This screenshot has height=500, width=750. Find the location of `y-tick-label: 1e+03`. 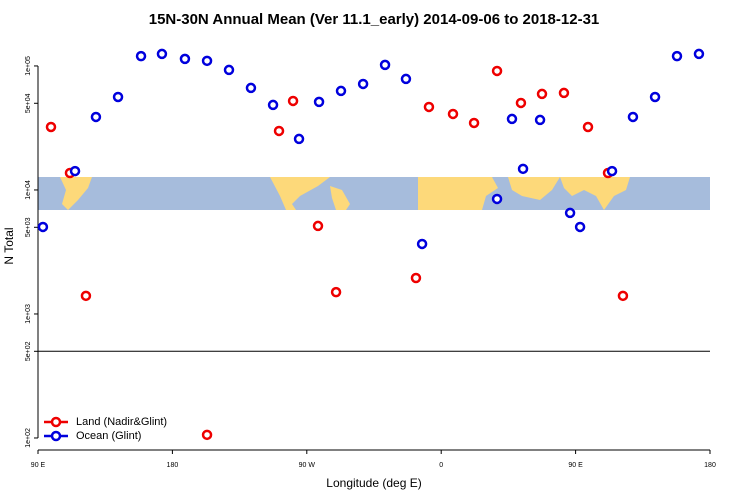

y-tick-label: 1e+03 is located at coordinates (28, 314).